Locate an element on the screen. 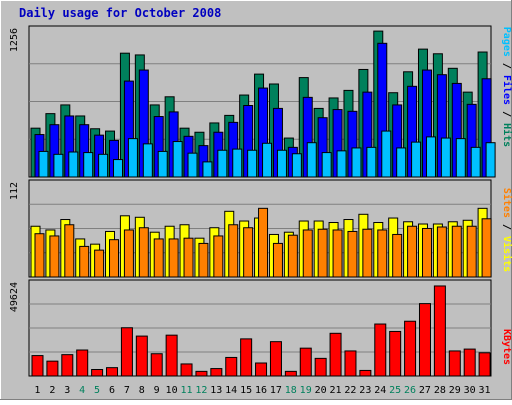 Image resolution: width=512 pixels, height=405 pixels. x-tick-label: 3 is located at coordinates (67, 390).